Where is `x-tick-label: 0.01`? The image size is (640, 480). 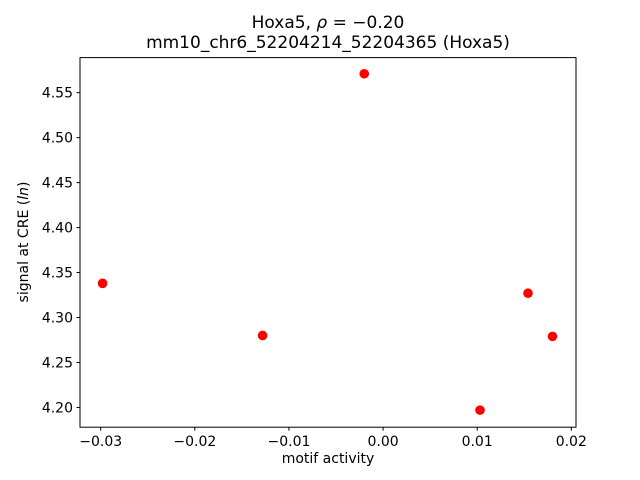
x-tick-label: 0.01 is located at coordinates (477, 442).